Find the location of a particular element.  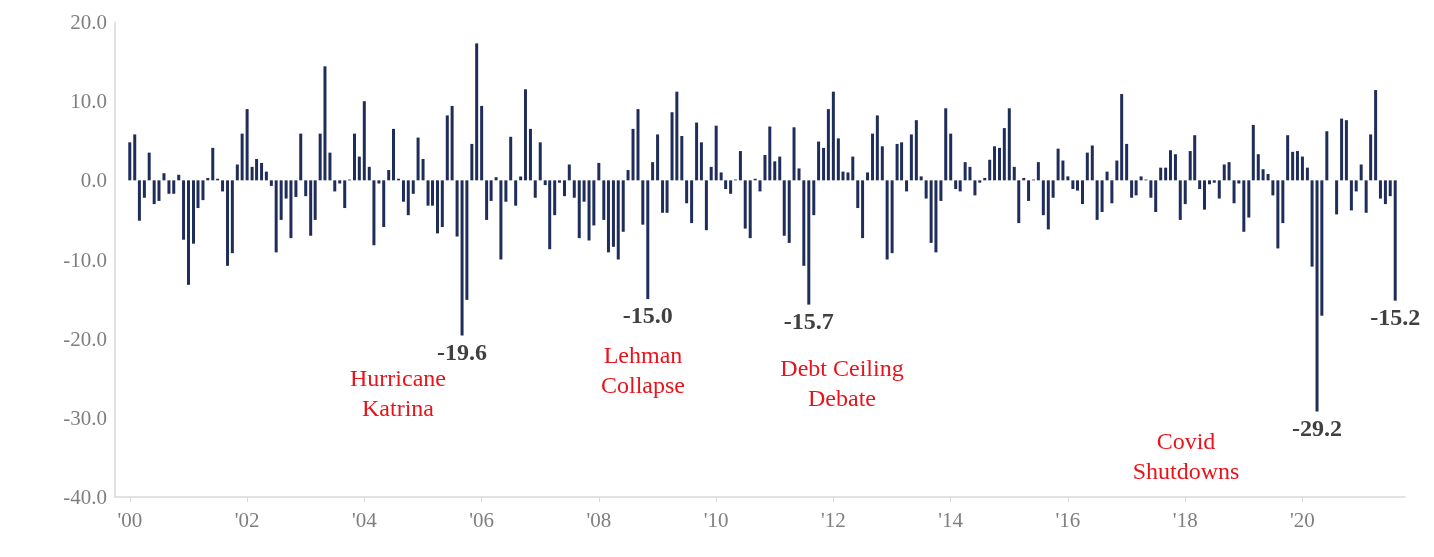

x-tick-label: '08 is located at coordinates (599, 519).